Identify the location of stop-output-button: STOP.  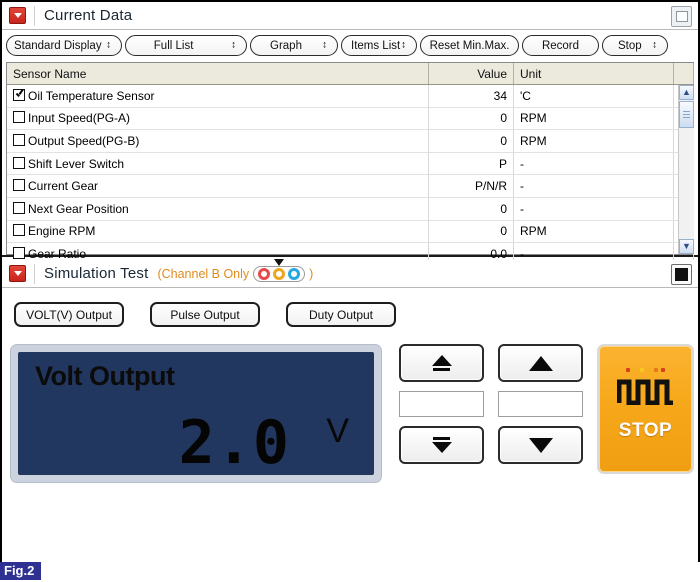
(645, 409).